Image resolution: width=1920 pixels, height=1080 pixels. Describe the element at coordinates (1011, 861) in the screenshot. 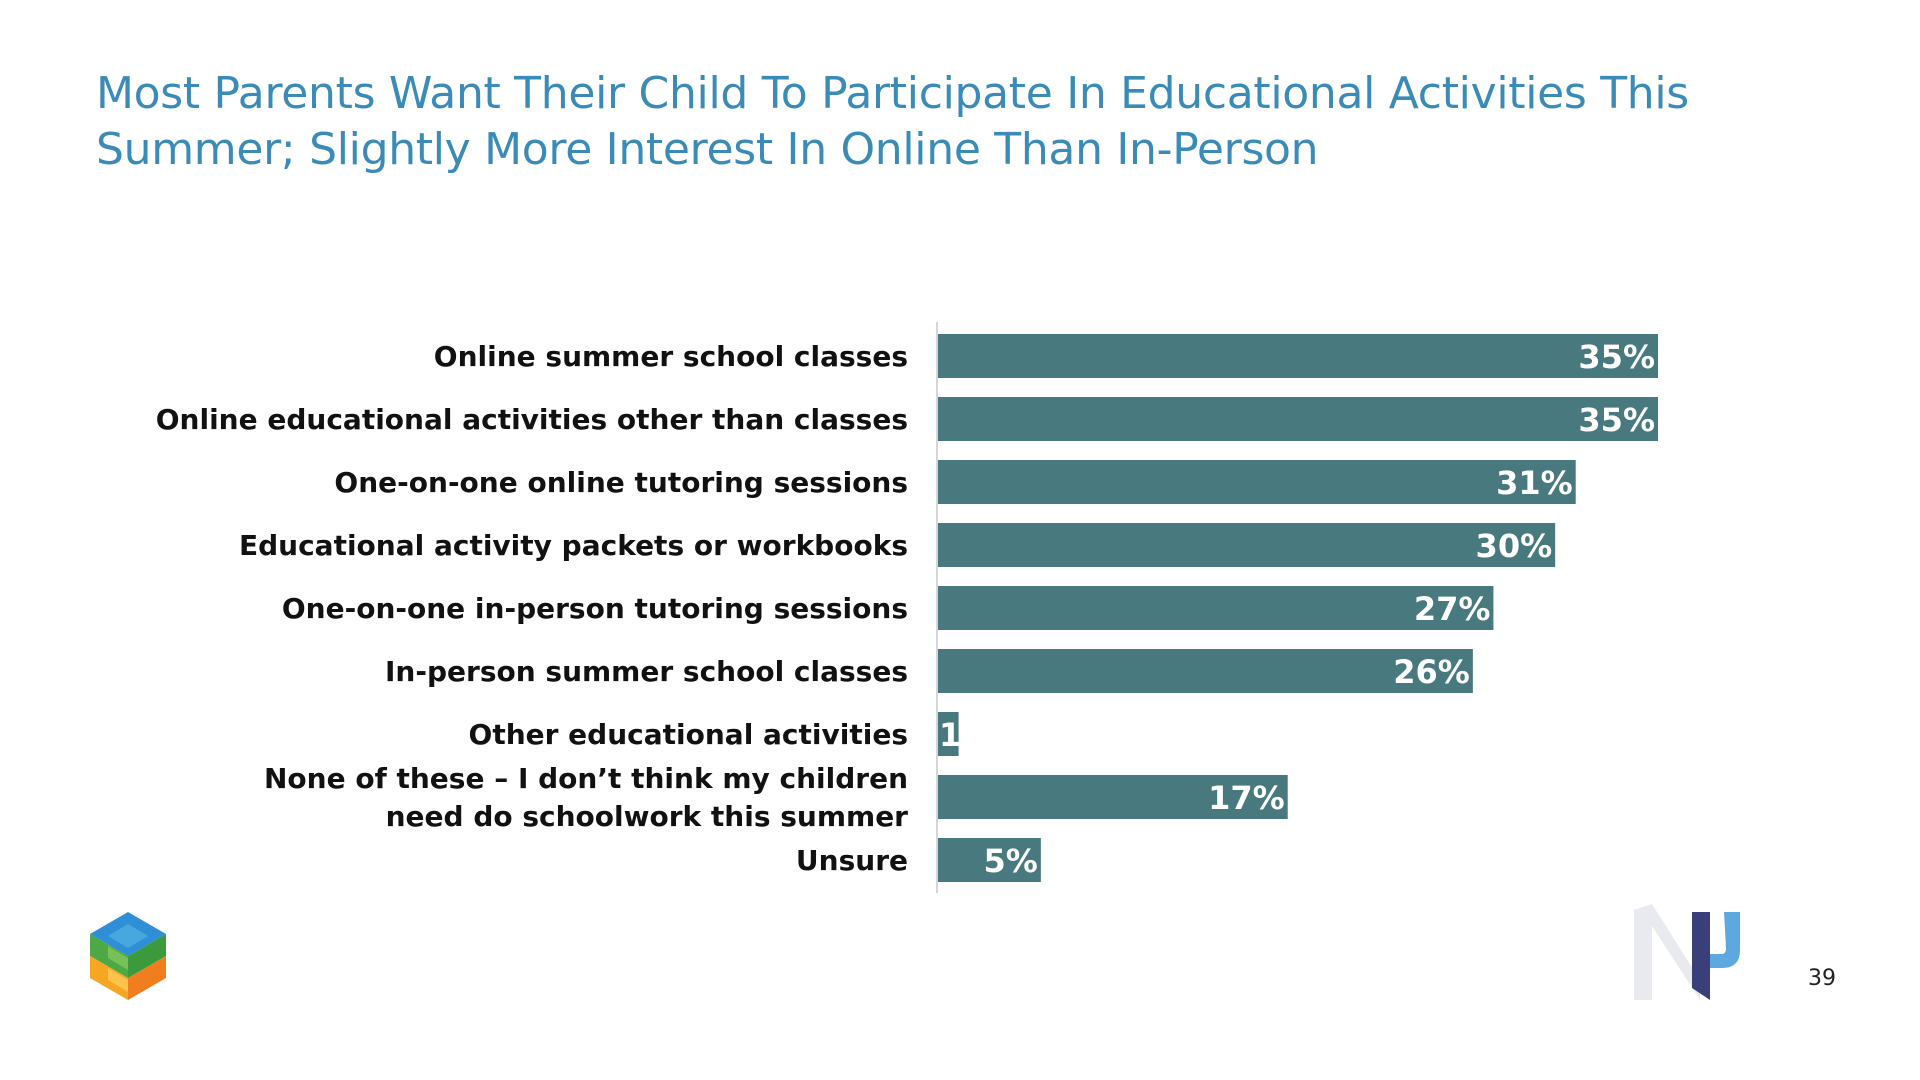

I see `bar-value-label: 5%` at that location.